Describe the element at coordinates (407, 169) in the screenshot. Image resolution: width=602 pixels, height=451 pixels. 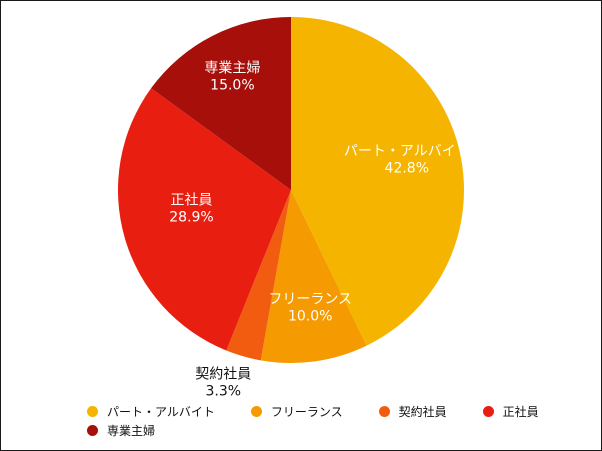
I see `slice-label-value: 42.8%` at that location.